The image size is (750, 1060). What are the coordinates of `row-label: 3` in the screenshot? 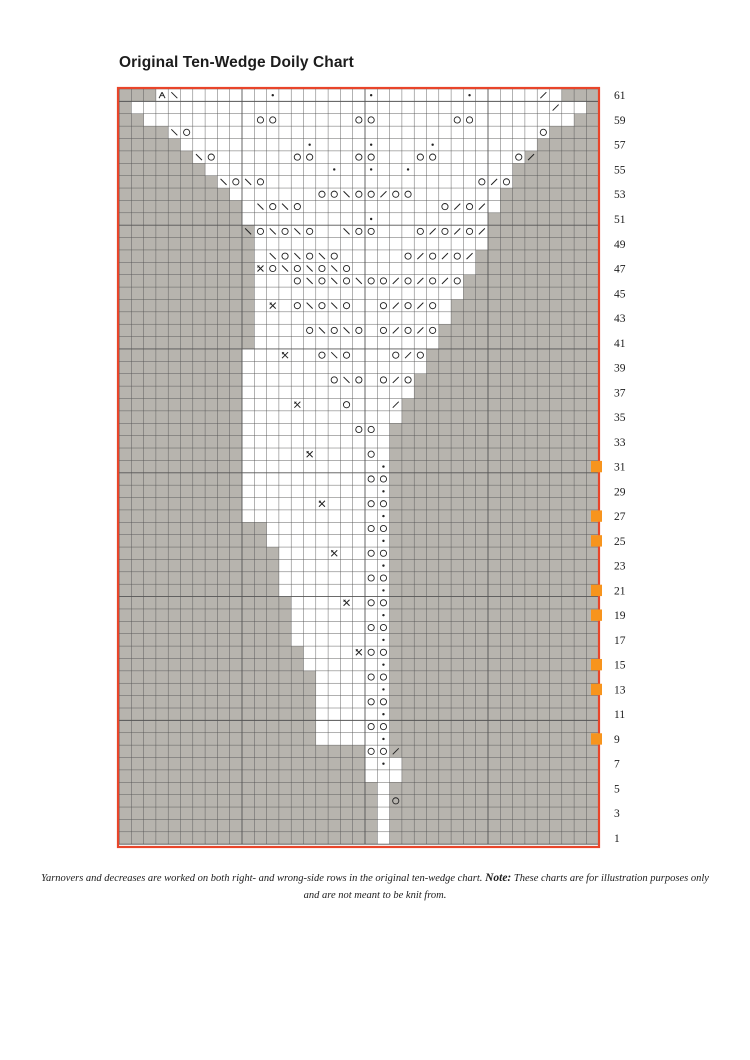 It's located at (617, 814).